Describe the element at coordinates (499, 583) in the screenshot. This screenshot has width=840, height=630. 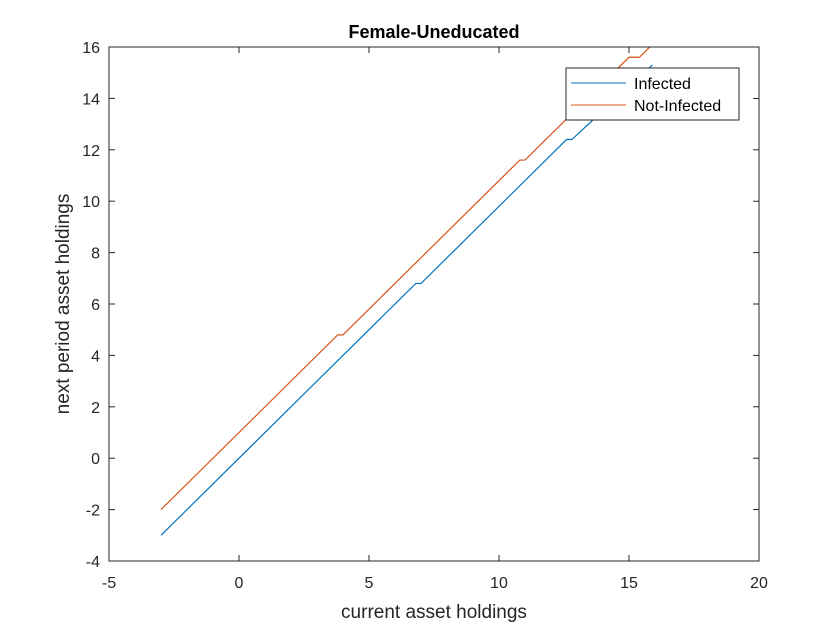
I see `x-tick-label: 10` at that location.